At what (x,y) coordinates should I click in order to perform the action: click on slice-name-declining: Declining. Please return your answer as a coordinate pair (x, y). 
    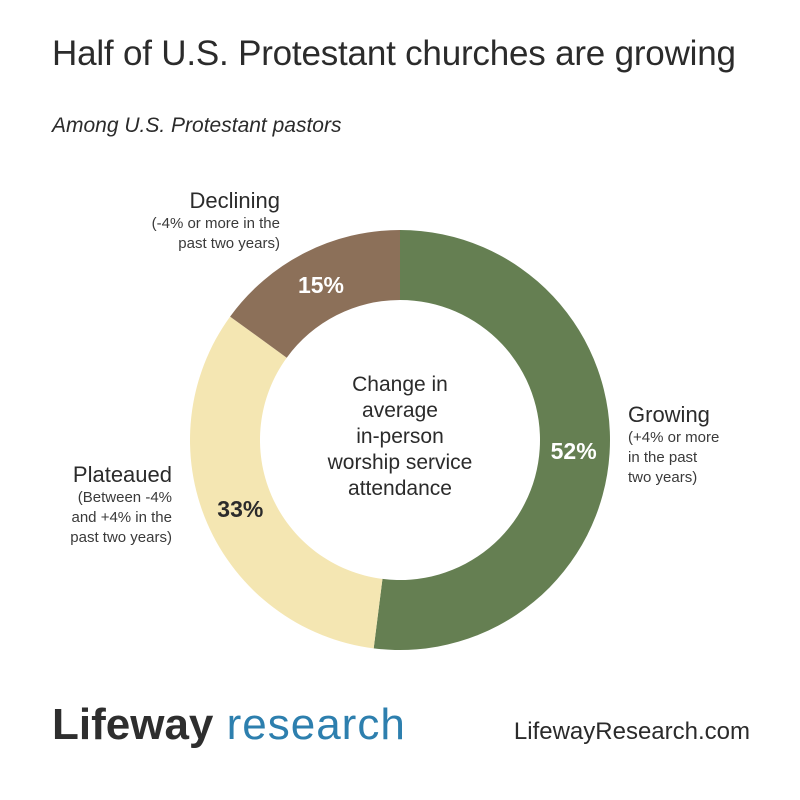
    Looking at the image, I should click on (235, 200).